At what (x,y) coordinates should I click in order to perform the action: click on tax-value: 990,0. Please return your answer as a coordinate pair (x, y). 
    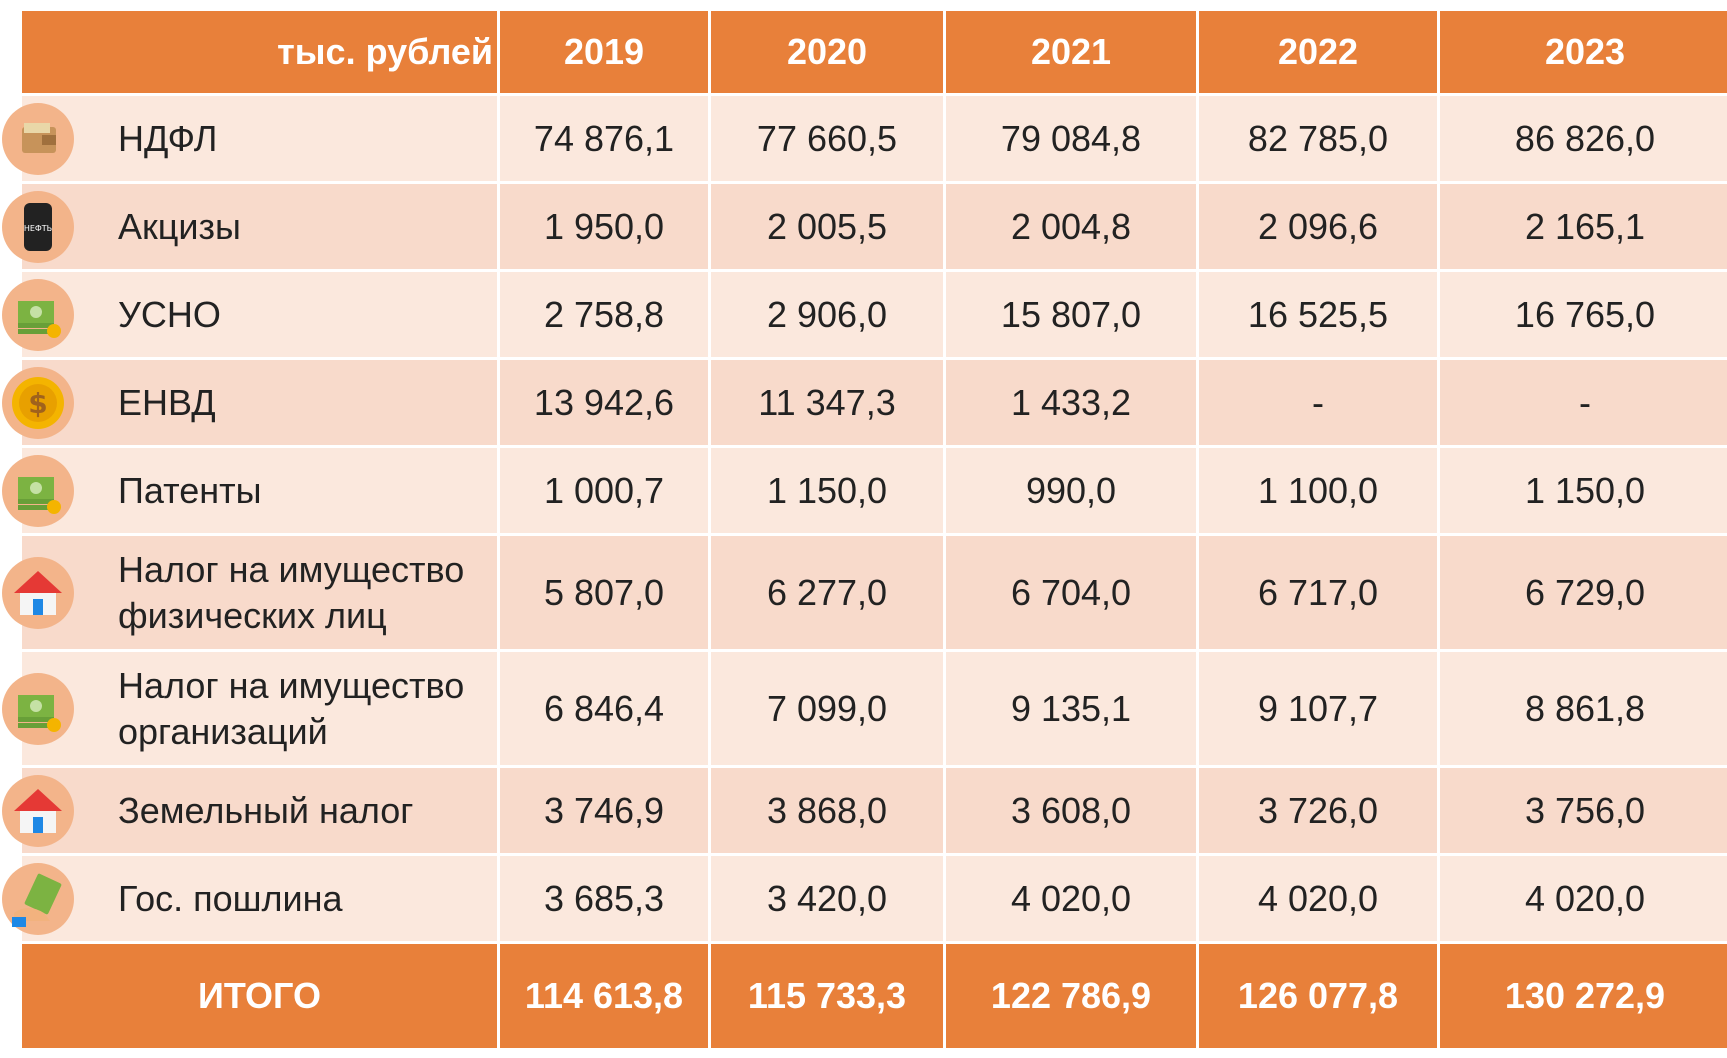
    Looking at the image, I should click on (1071, 490).